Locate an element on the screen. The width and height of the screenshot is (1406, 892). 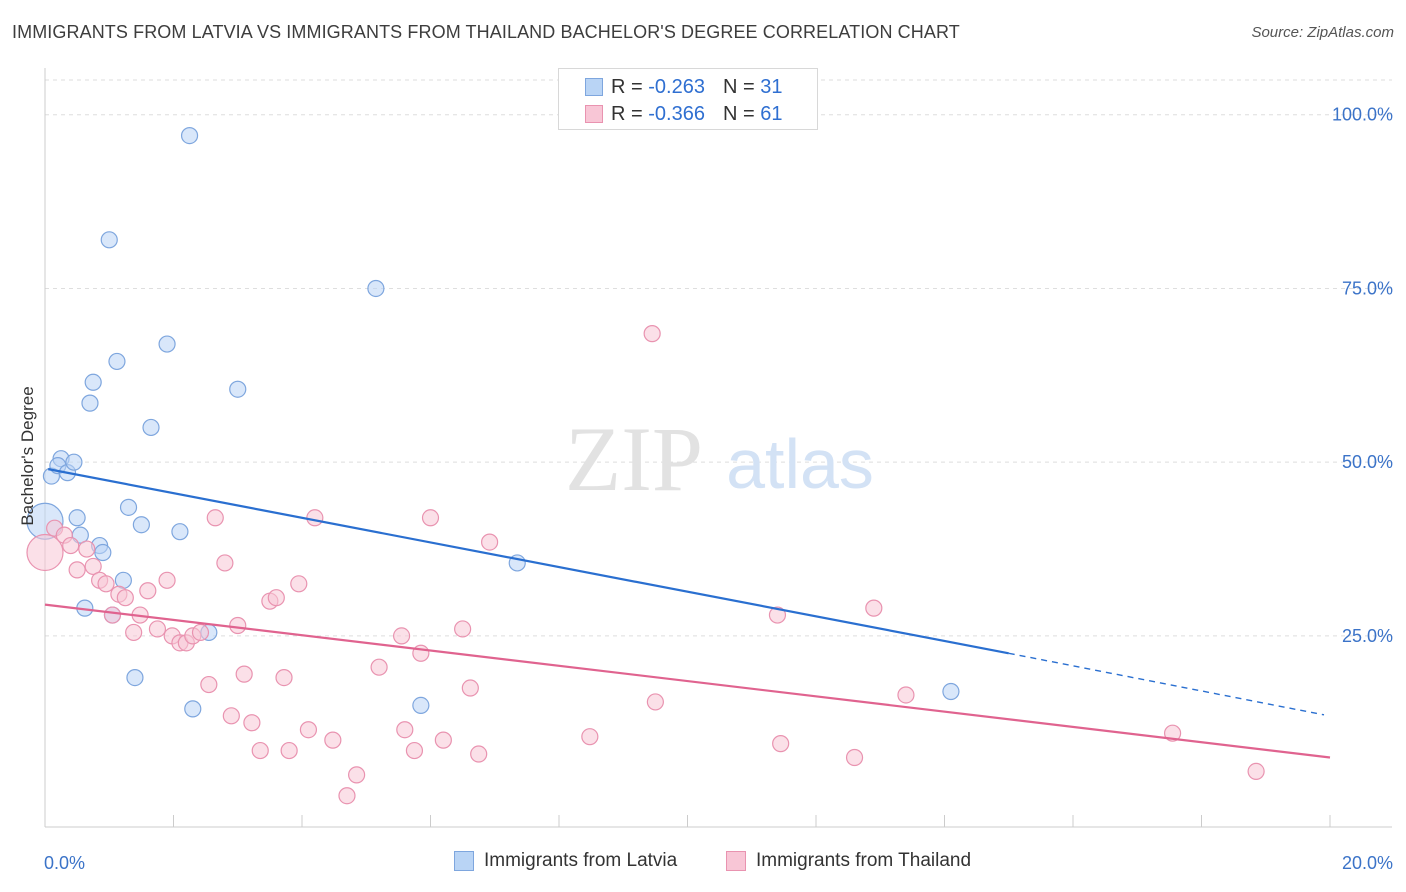
n-value: 31 is located at coordinates (771, 86).